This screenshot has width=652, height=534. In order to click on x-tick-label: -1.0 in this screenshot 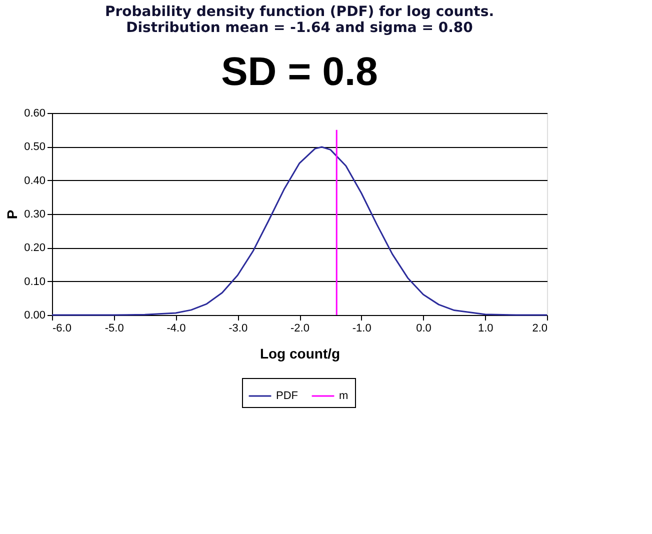, I will do `click(362, 328)`.